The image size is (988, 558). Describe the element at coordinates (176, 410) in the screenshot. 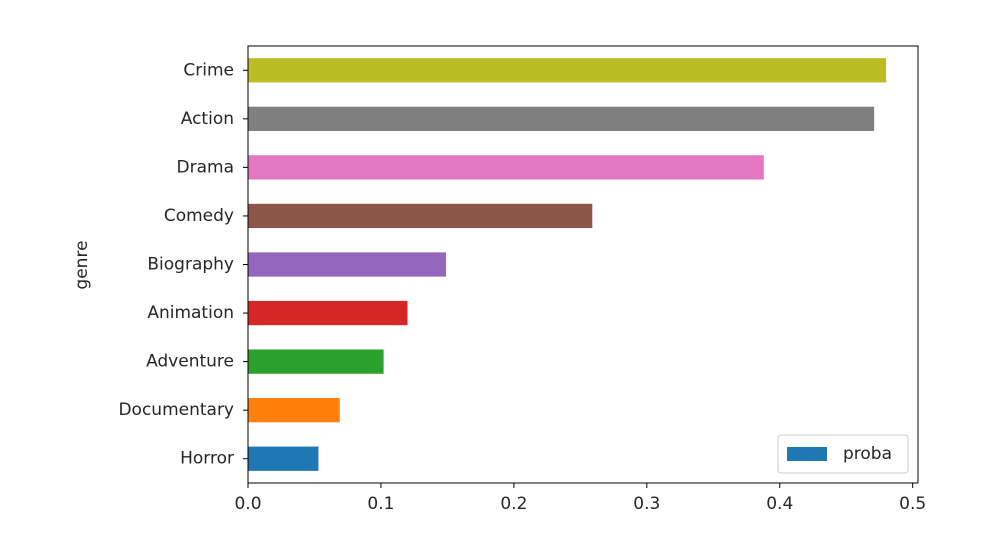

I see `y-tick-label: Documentary` at that location.